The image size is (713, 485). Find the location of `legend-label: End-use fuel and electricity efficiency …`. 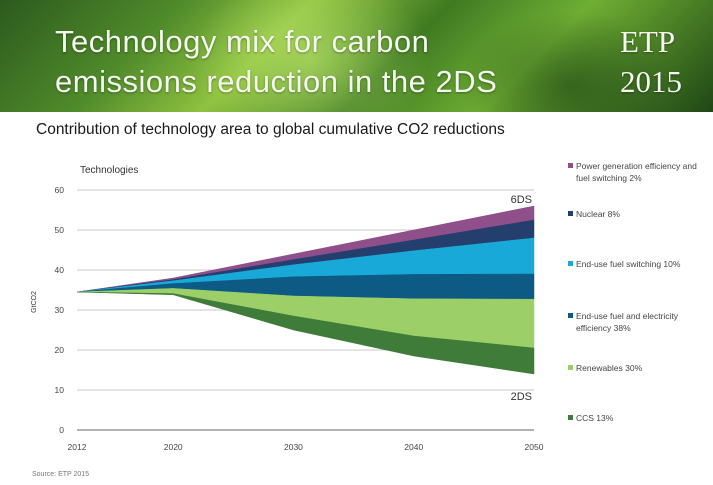

legend-label: End-use fuel and electricity efficiency … is located at coordinates (627, 322).